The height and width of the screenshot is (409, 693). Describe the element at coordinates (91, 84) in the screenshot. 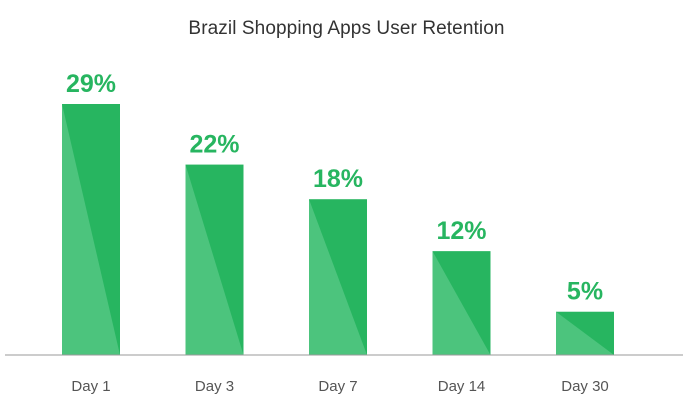

I see `value-label: 29%` at that location.